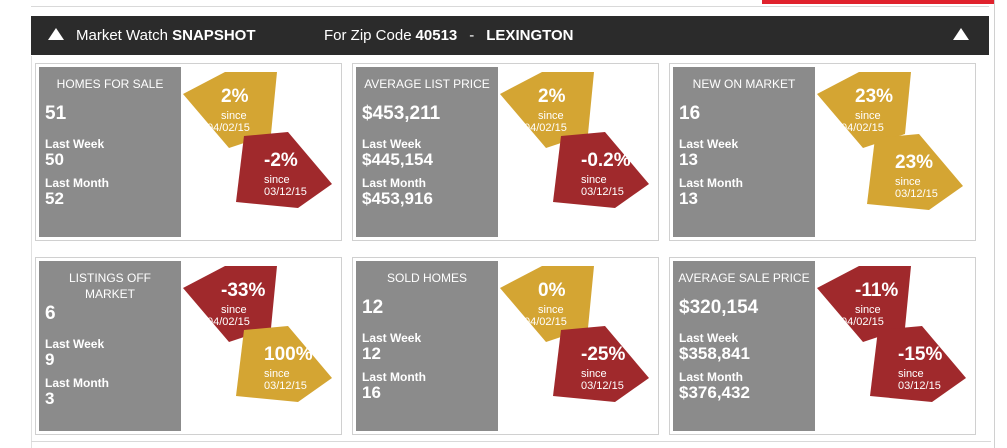 Image resolution: width=1007 pixels, height=448 pixels. Describe the element at coordinates (401, 113) in the screenshot. I see `stat-current-value: $453,211` at that location.